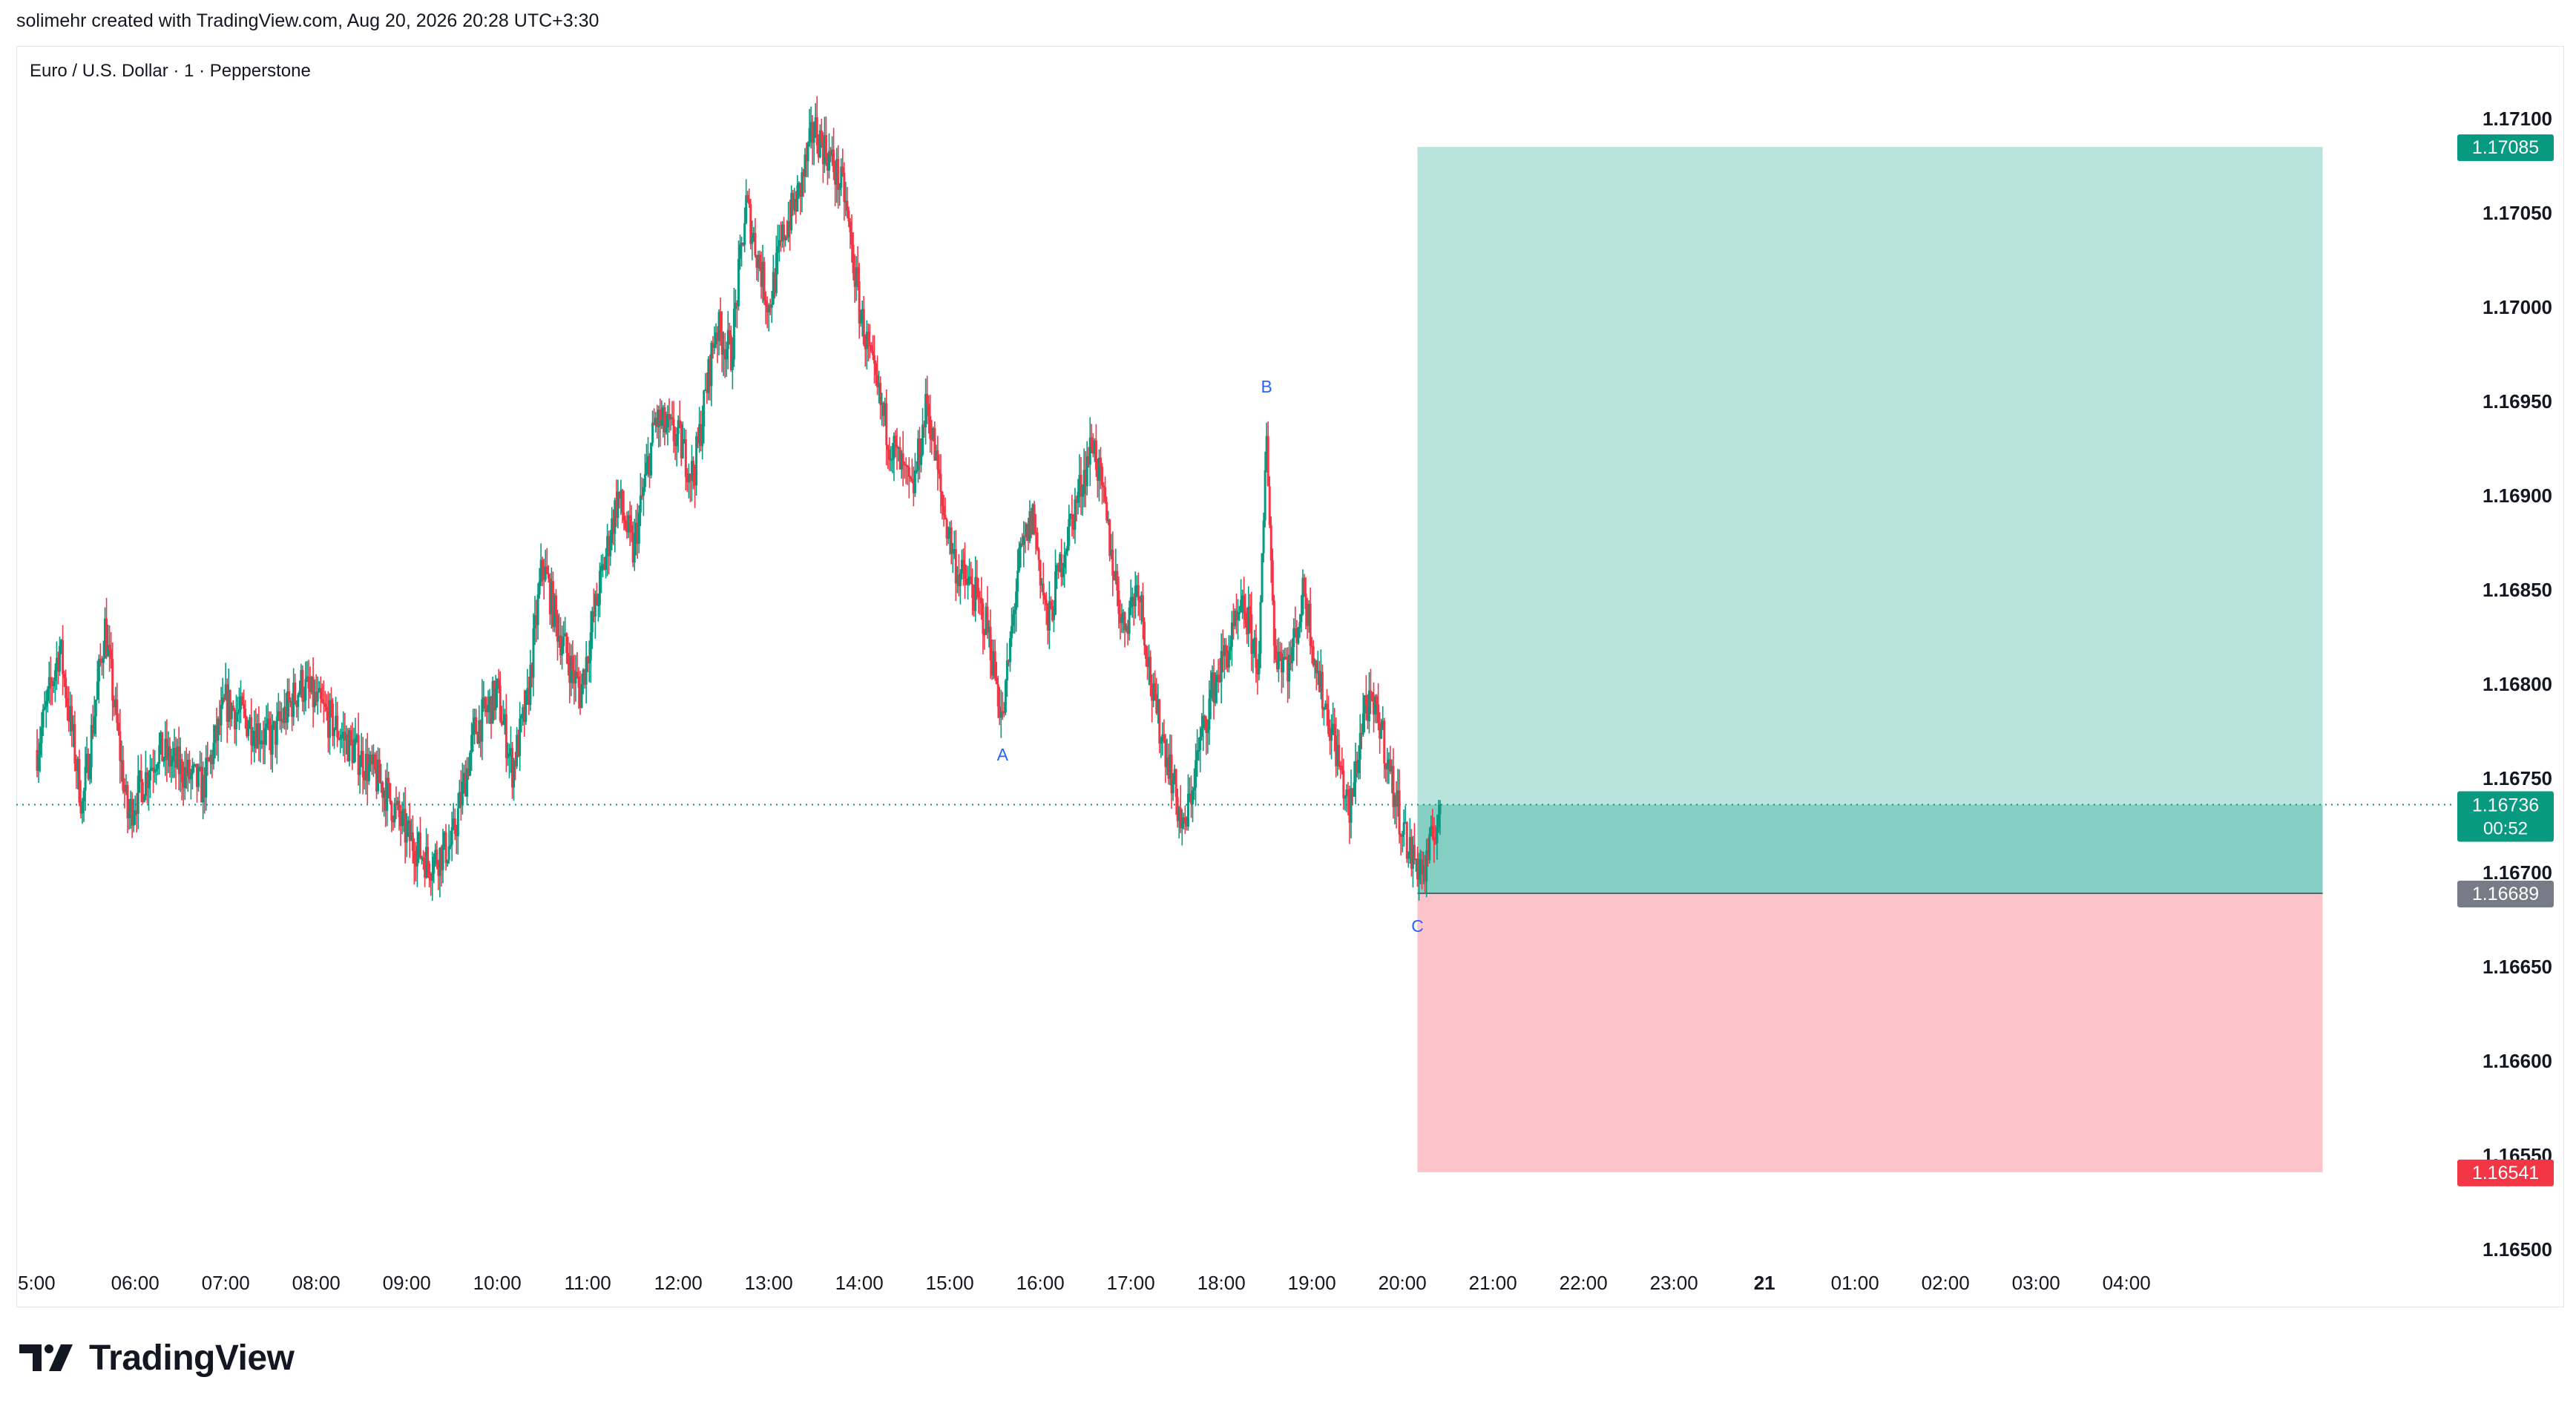 The width and height of the screenshot is (2576, 1406). I want to click on tradingview-logo-text: TradingView, so click(192, 1358).